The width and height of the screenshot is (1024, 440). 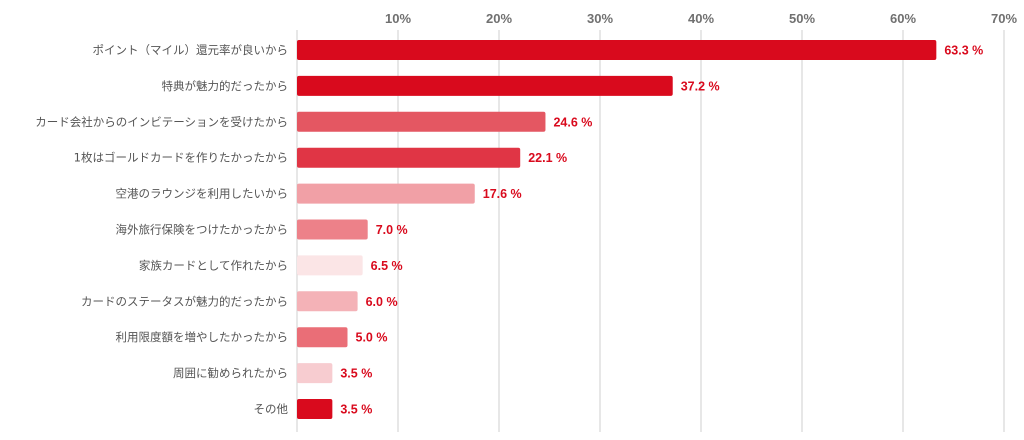 What do you see at coordinates (191, 50) in the screenshot?
I see `category-label: ポイント（マイル）還元率が良いから` at bounding box center [191, 50].